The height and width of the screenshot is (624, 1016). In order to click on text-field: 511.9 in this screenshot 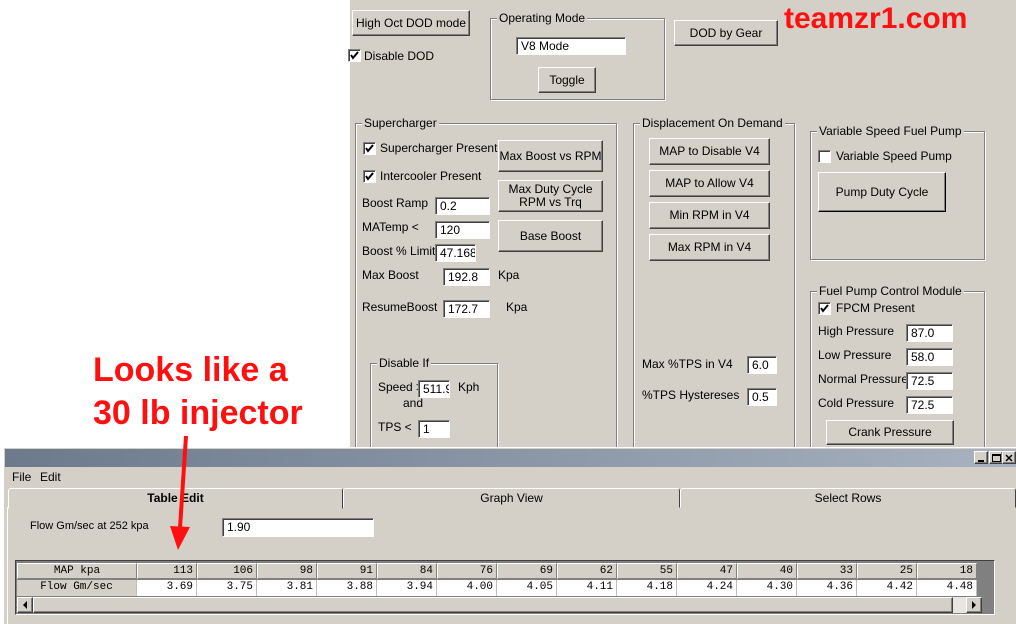, I will do `click(434, 389)`.